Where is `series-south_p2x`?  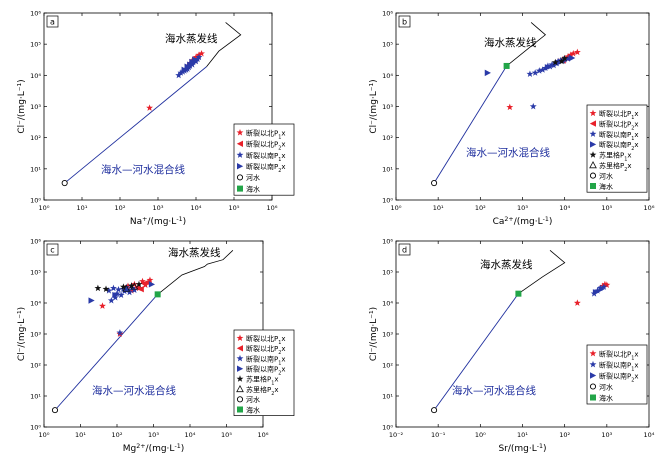 series-south_p2x is located at coordinates (190, 65).